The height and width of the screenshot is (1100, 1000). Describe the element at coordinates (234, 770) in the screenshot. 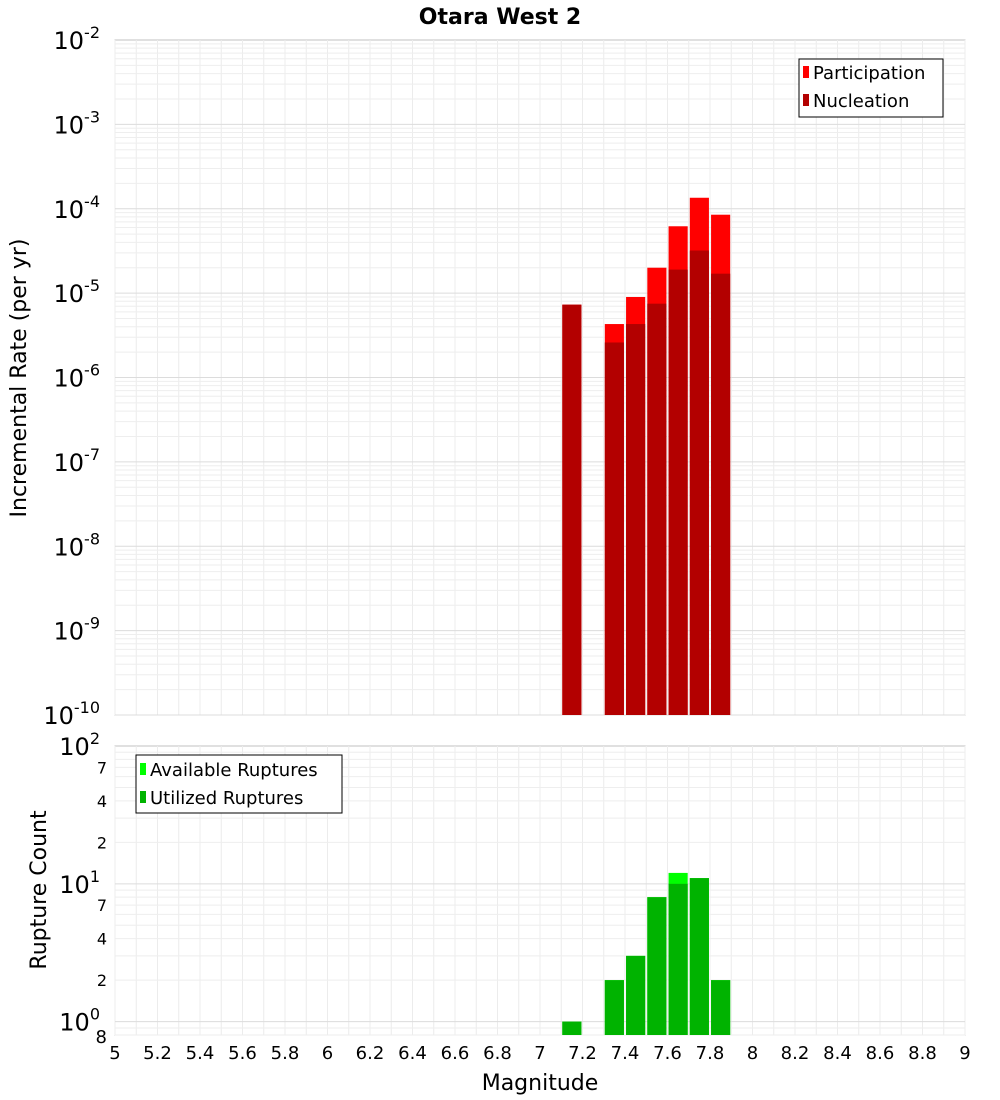

I see `available-legend-label: Available Ruptures` at that location.